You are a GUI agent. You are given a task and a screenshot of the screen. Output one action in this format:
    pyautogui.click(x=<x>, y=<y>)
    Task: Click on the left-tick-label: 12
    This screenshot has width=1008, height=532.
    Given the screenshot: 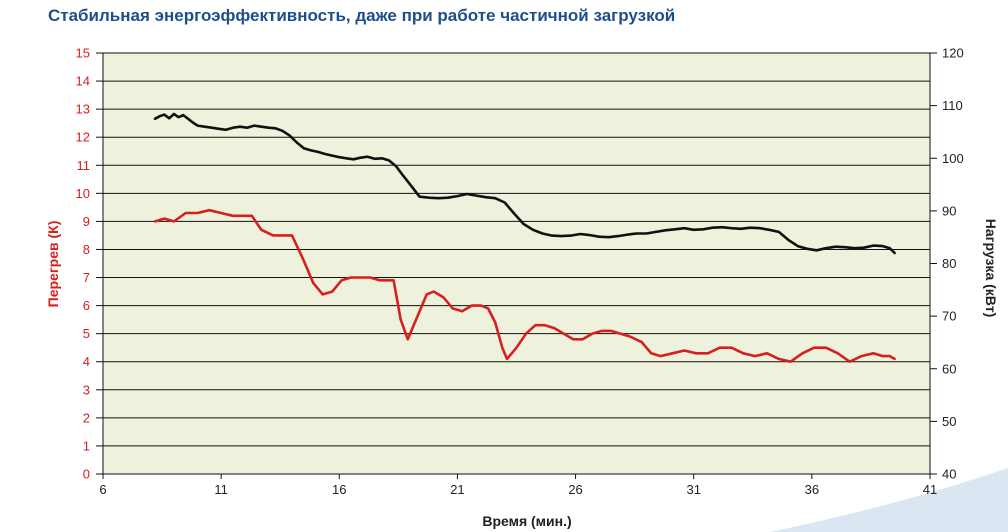 What is the action you would take?
    pyautogui.click(x=83, y=137)
    